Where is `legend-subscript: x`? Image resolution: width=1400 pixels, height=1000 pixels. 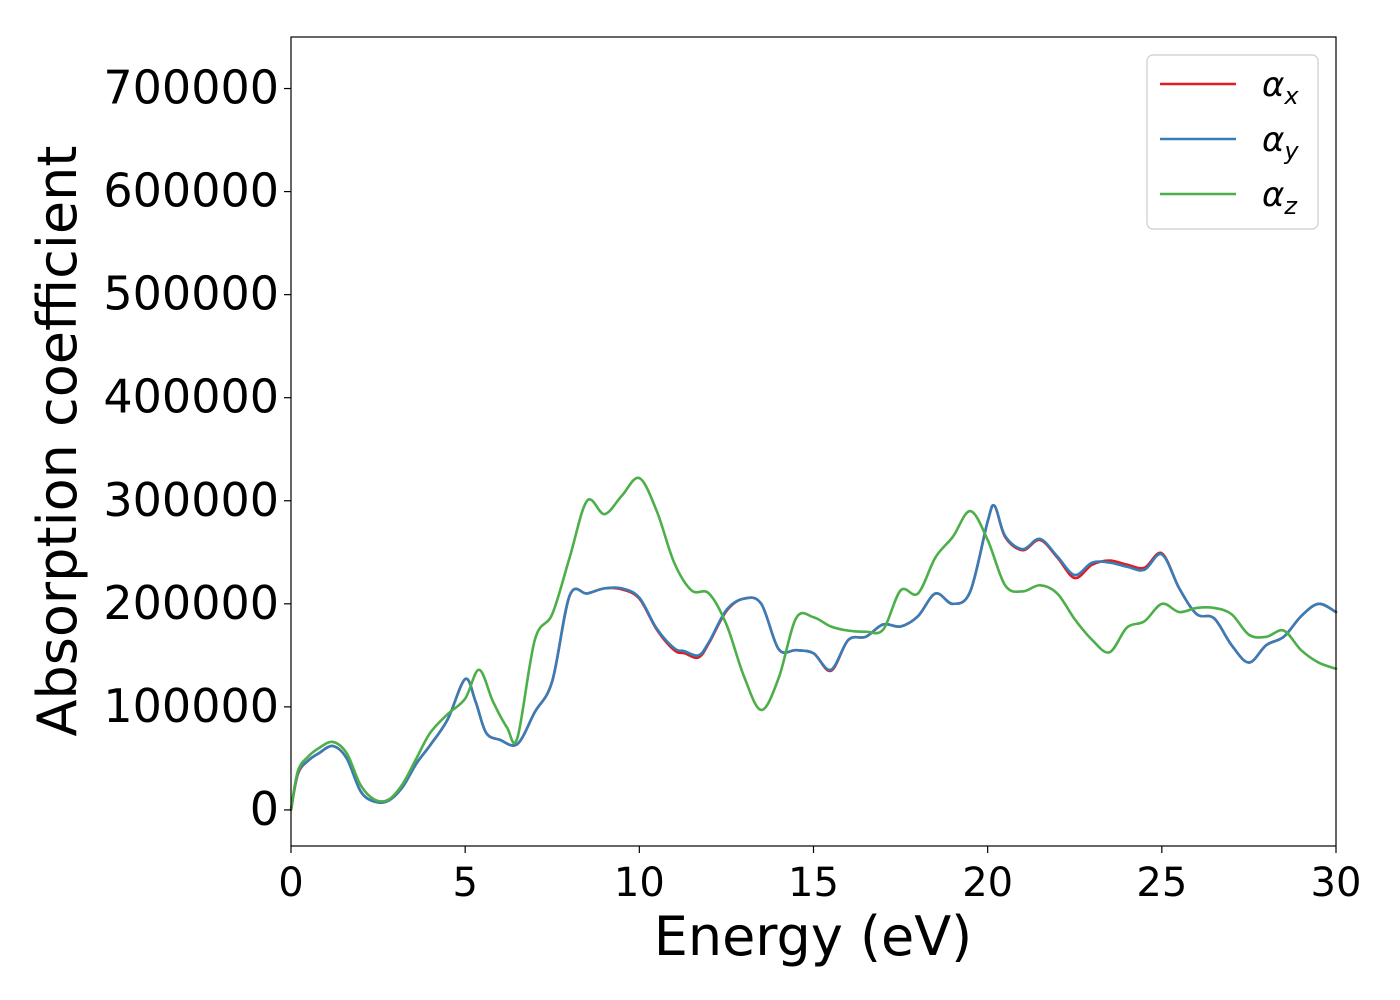 legend-subscript: x is located at coordinates (1291, 96).